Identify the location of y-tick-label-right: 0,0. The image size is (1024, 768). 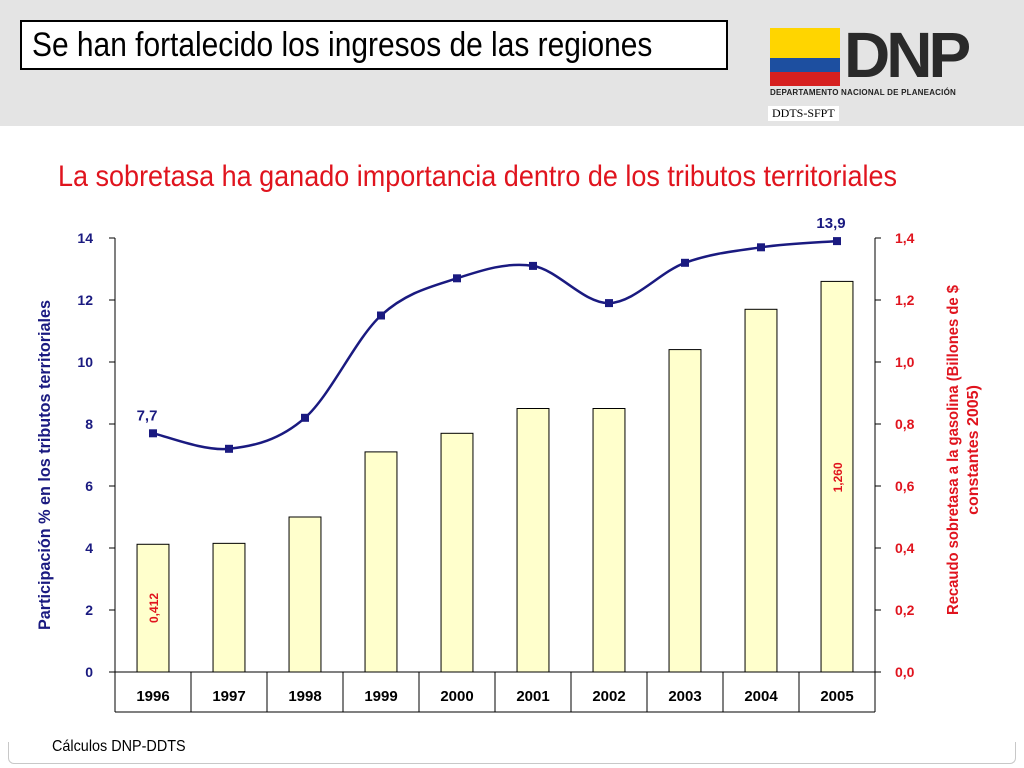
(905, 672).